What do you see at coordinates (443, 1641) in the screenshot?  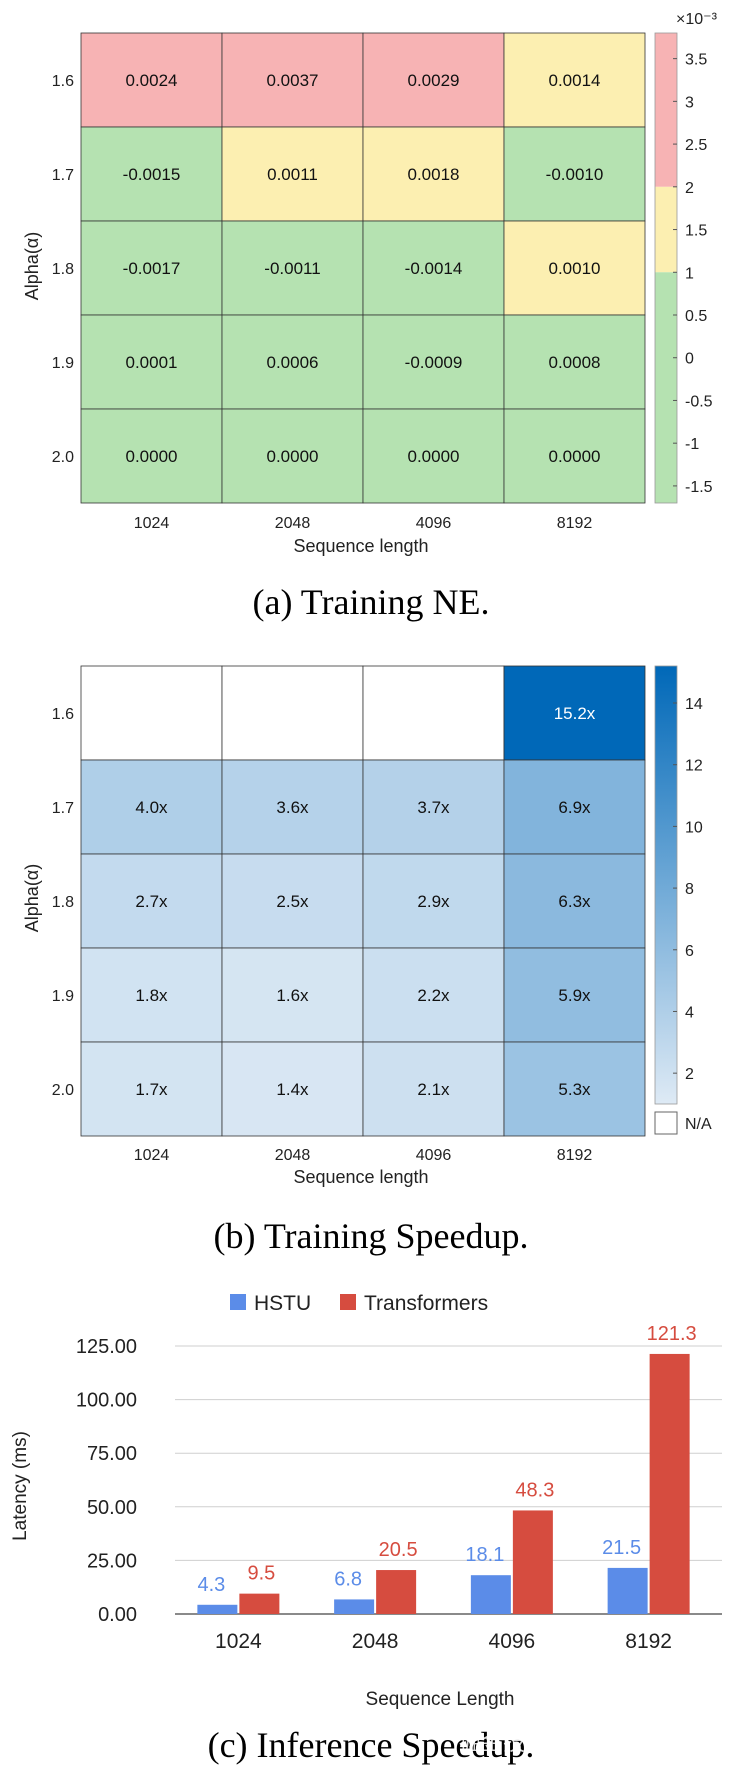 I see `bar-chart-x-tick-labels: 1024 2048 4096 8192` at bounding box center [443, 1641].